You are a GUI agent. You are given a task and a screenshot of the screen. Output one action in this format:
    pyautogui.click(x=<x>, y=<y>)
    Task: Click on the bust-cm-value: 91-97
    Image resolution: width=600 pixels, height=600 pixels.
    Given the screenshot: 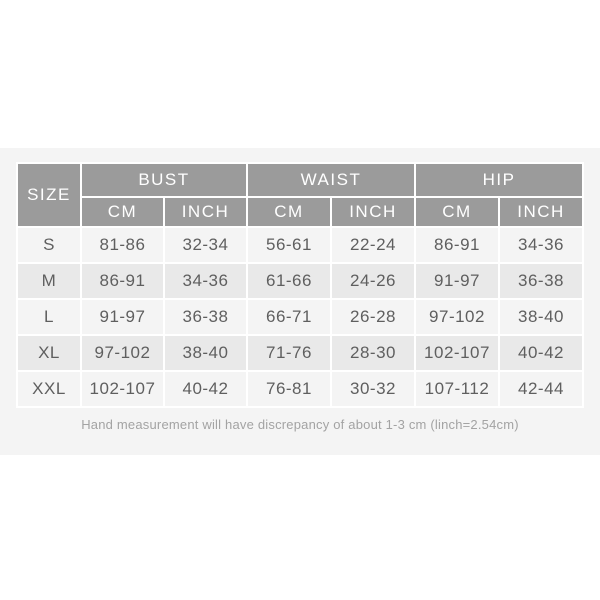 What is the action you would take?
    pyautogui.click(x=122, y=317)
    